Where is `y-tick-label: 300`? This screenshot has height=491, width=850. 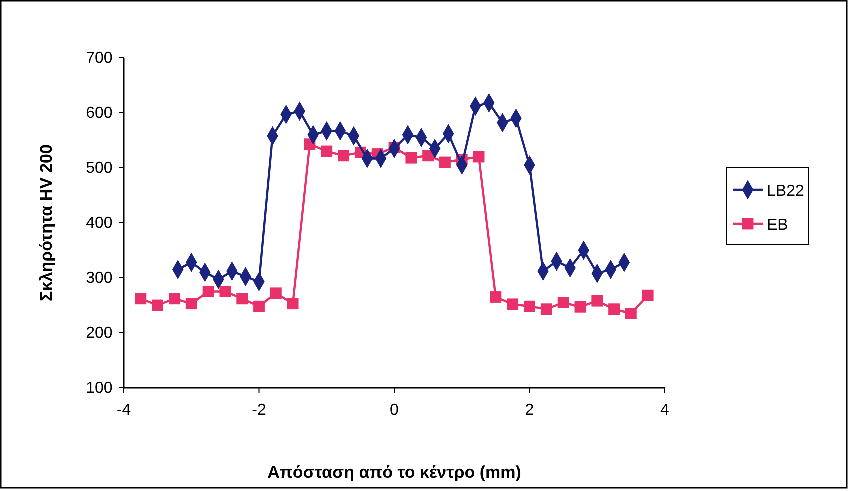
y-tick-label: 300 is located at coordinates (99, 279).